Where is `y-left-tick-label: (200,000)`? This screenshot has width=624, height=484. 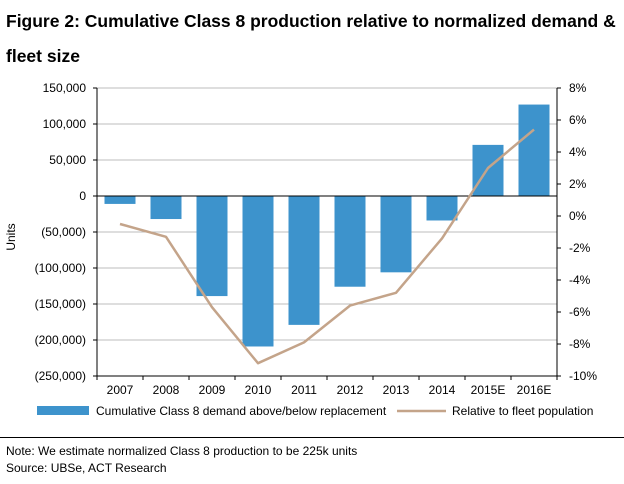
y-left-tick-label: (200,000) is located at coordinates (60, 340).